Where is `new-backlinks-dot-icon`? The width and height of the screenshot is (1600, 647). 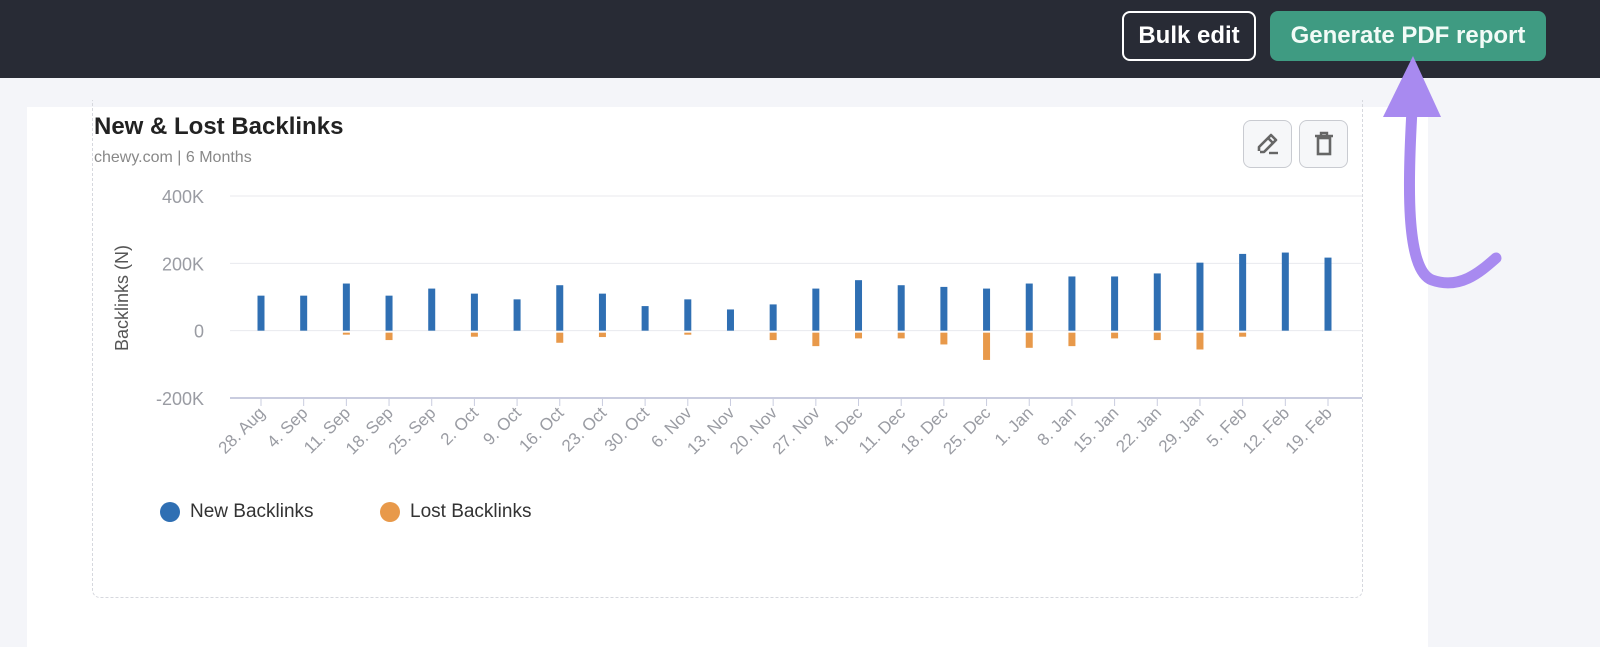 new-backlinks-dot-icon is located at coordinates (170, 512).